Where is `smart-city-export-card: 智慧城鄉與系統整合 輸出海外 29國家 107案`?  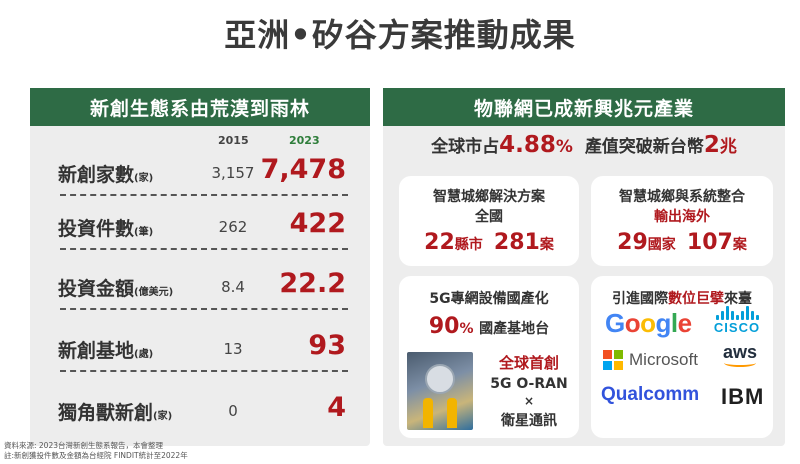
smart-city-export-card: 智慧城鄉與系統整合 輸出海外 29國家 107案 is located at coordinates (682, 221).